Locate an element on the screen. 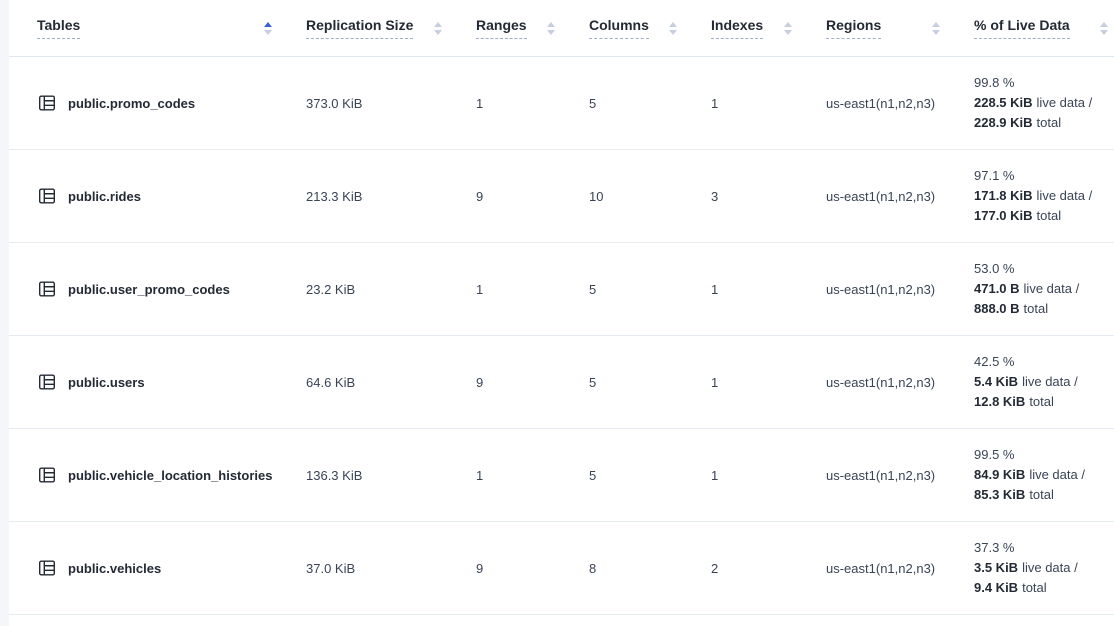  columns-cell: 8 is located at coordinates (593, 568).